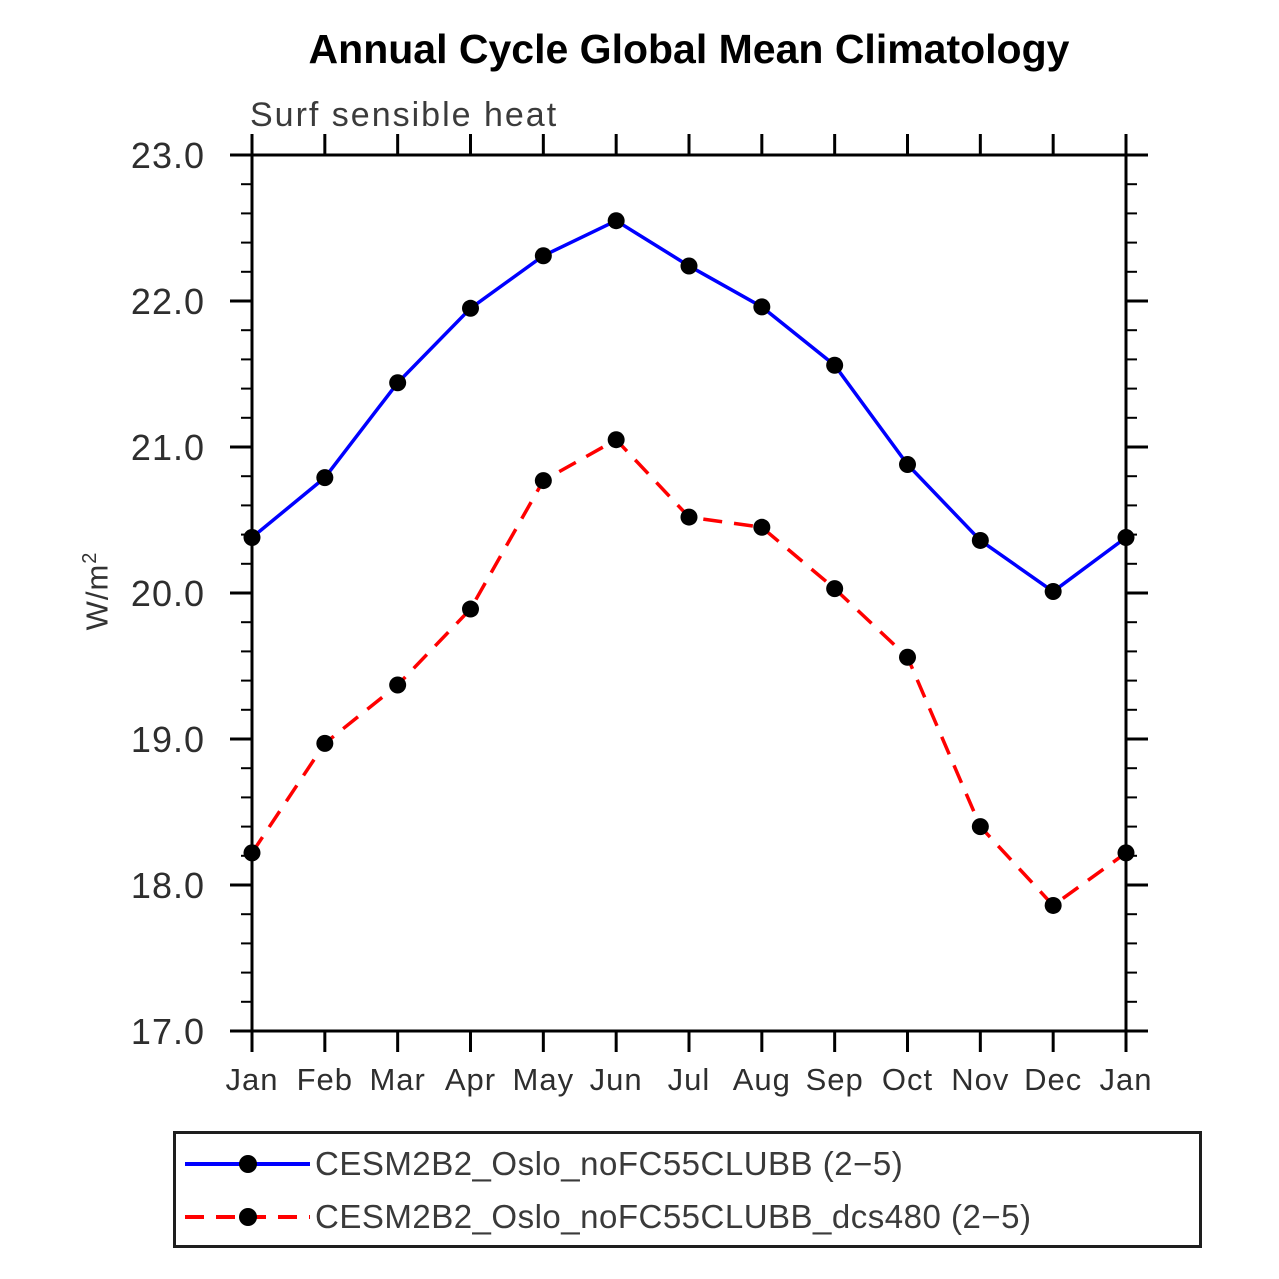 The height and width of the screenshot is (1279, 1279). I want to click on x-tick-label: Oct, so click(907, 1079).